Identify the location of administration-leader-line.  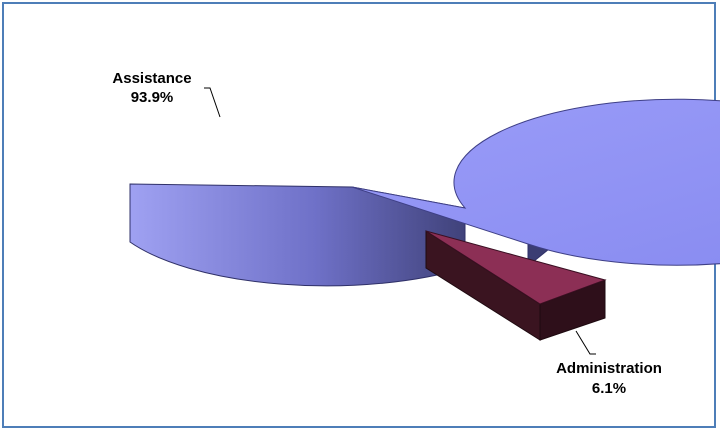
(585, 342).